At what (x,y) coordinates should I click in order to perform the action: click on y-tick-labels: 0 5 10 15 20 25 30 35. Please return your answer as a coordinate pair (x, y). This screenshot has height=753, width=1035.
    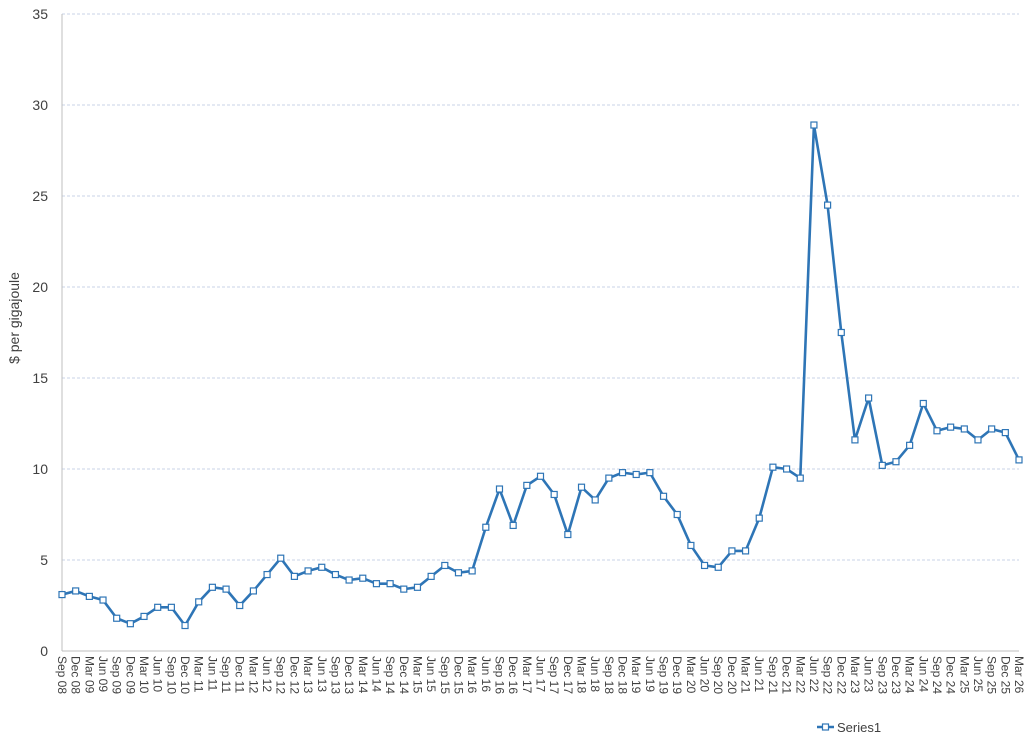
    Looking at the image, I should click on (40, 332).